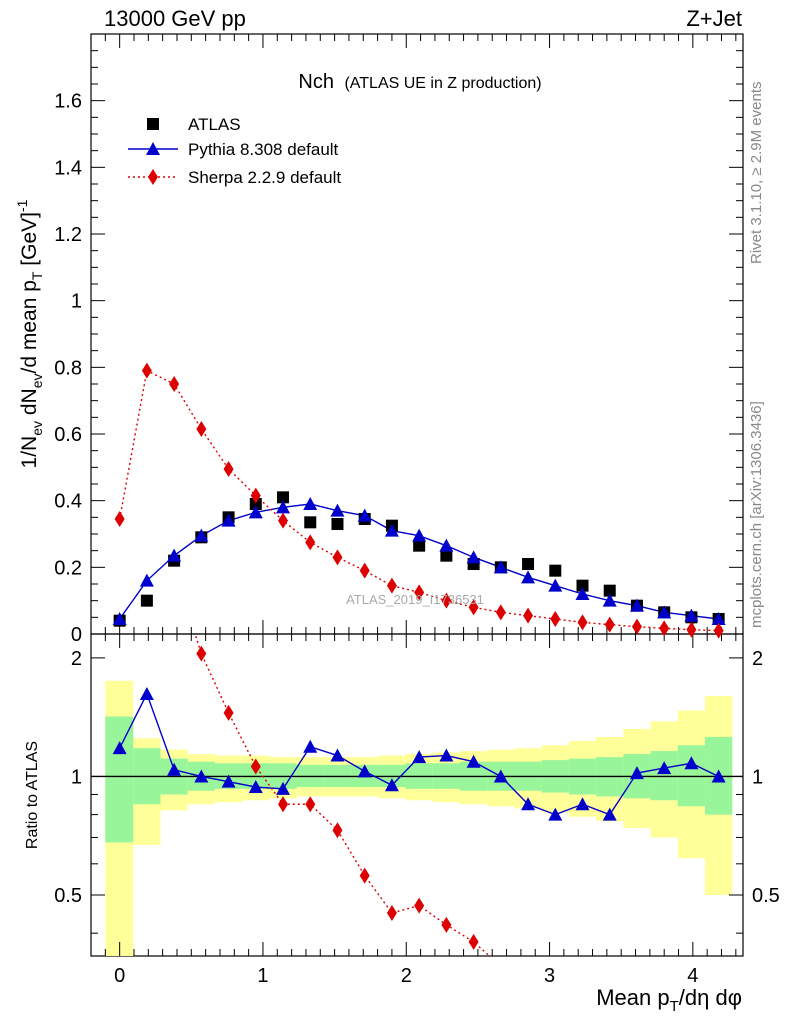  What do you see at coordinates (263, 149) in the screenshot?
I see `legend-pythia-label: Pythia 8.308 default` at bounding box center [263, 149].